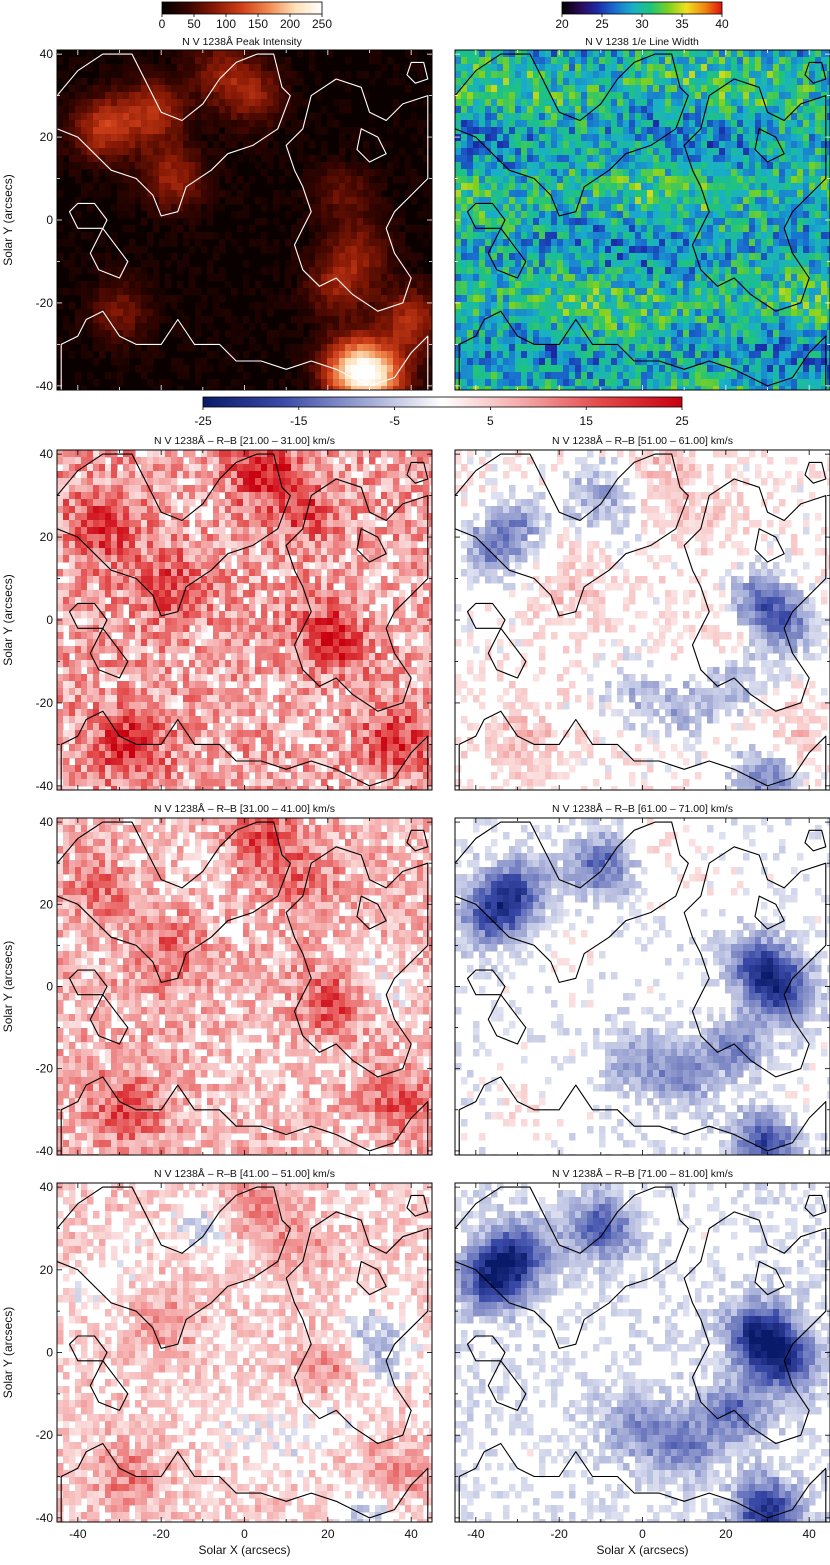 The image size is (830, 1565). What do you see at coordinates (587, 421) in the screenshot?
I see `colorbar-tick-label: 15` at bounding box center [587, 421].